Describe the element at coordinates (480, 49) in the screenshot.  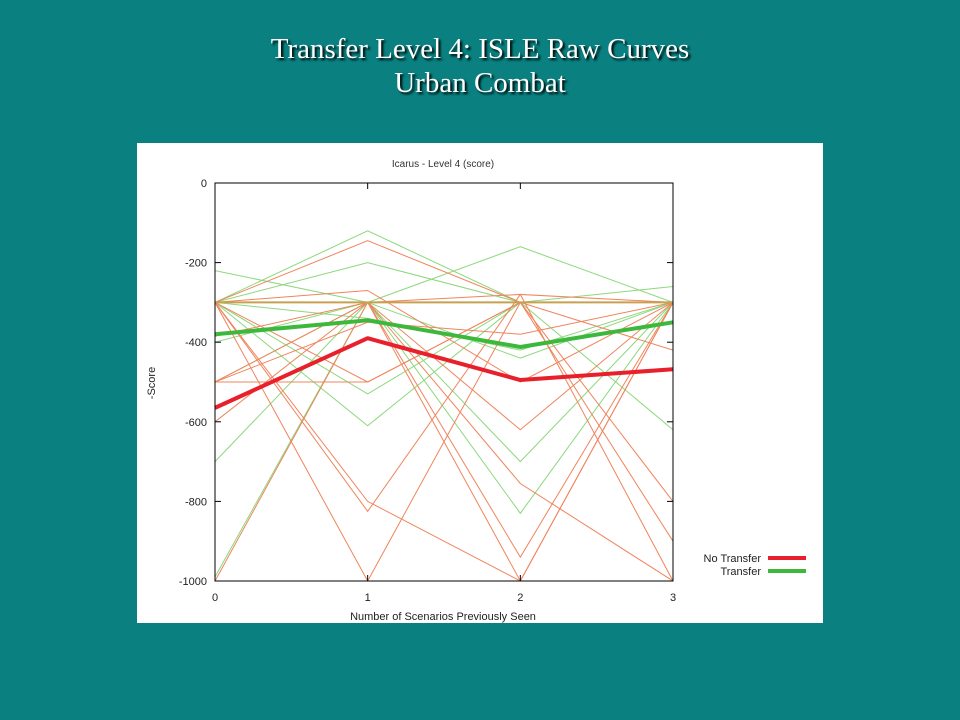
I see `slide-title-line1: Transfer Level 4: ISLE Raw Curves` at that location.